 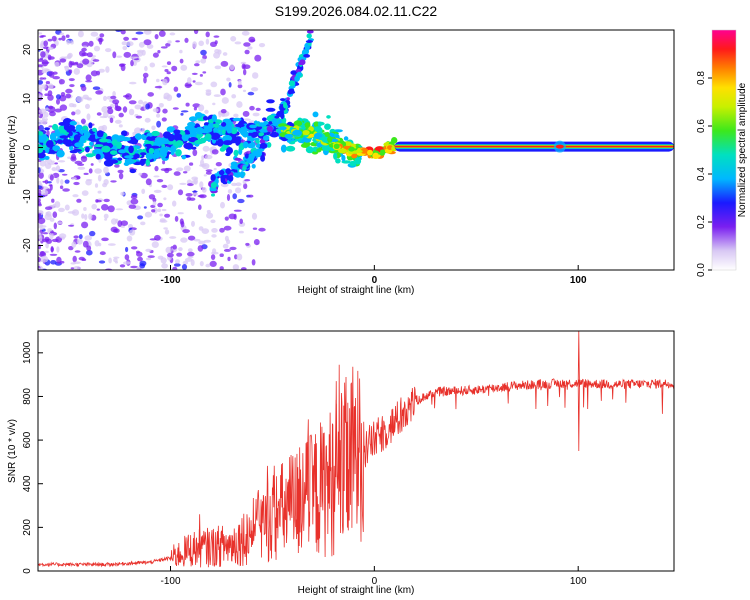 I want to click on snr-x-label: Height of straight line (km), so click(x=356, y=590).